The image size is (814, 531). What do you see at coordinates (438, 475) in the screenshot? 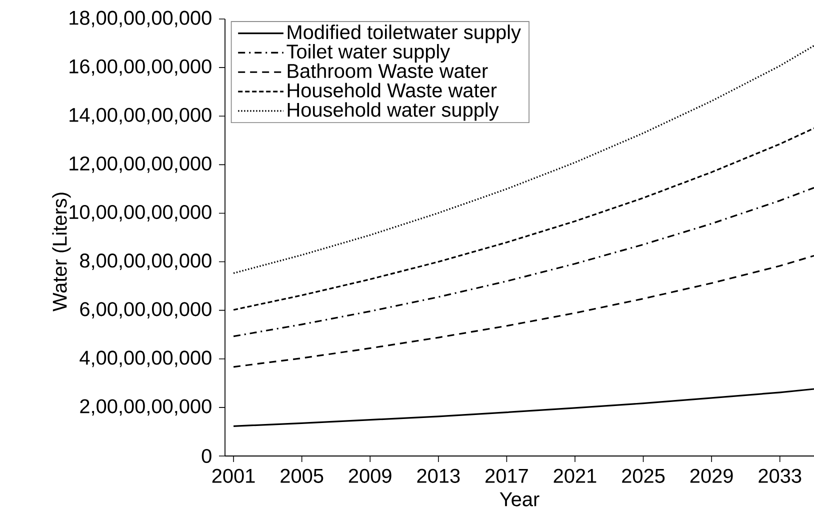
I see `x-tick-label: 2013` at bounding box center [438, 475].